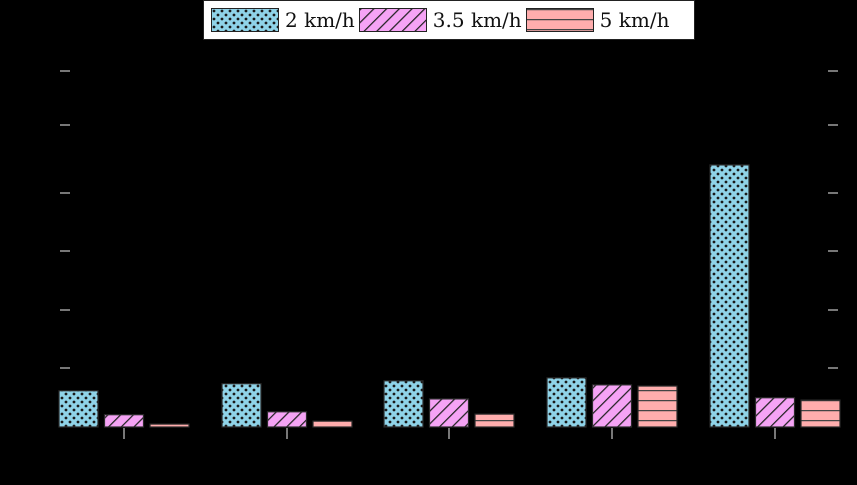 The image size is (857, 485). Describe the element at coordinates (245, 20) in the screenshot. I see `legend-swatch-dots-icon` at that location.